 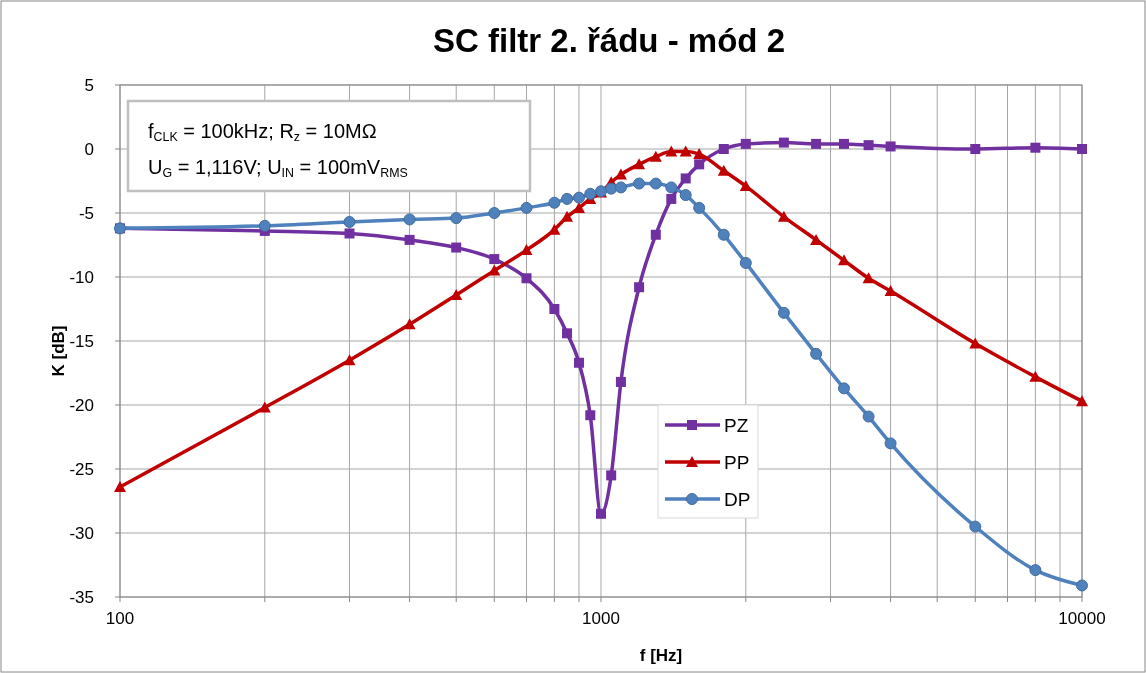 I want to click on y-tick-label: -25, so click(x=81, y=469).